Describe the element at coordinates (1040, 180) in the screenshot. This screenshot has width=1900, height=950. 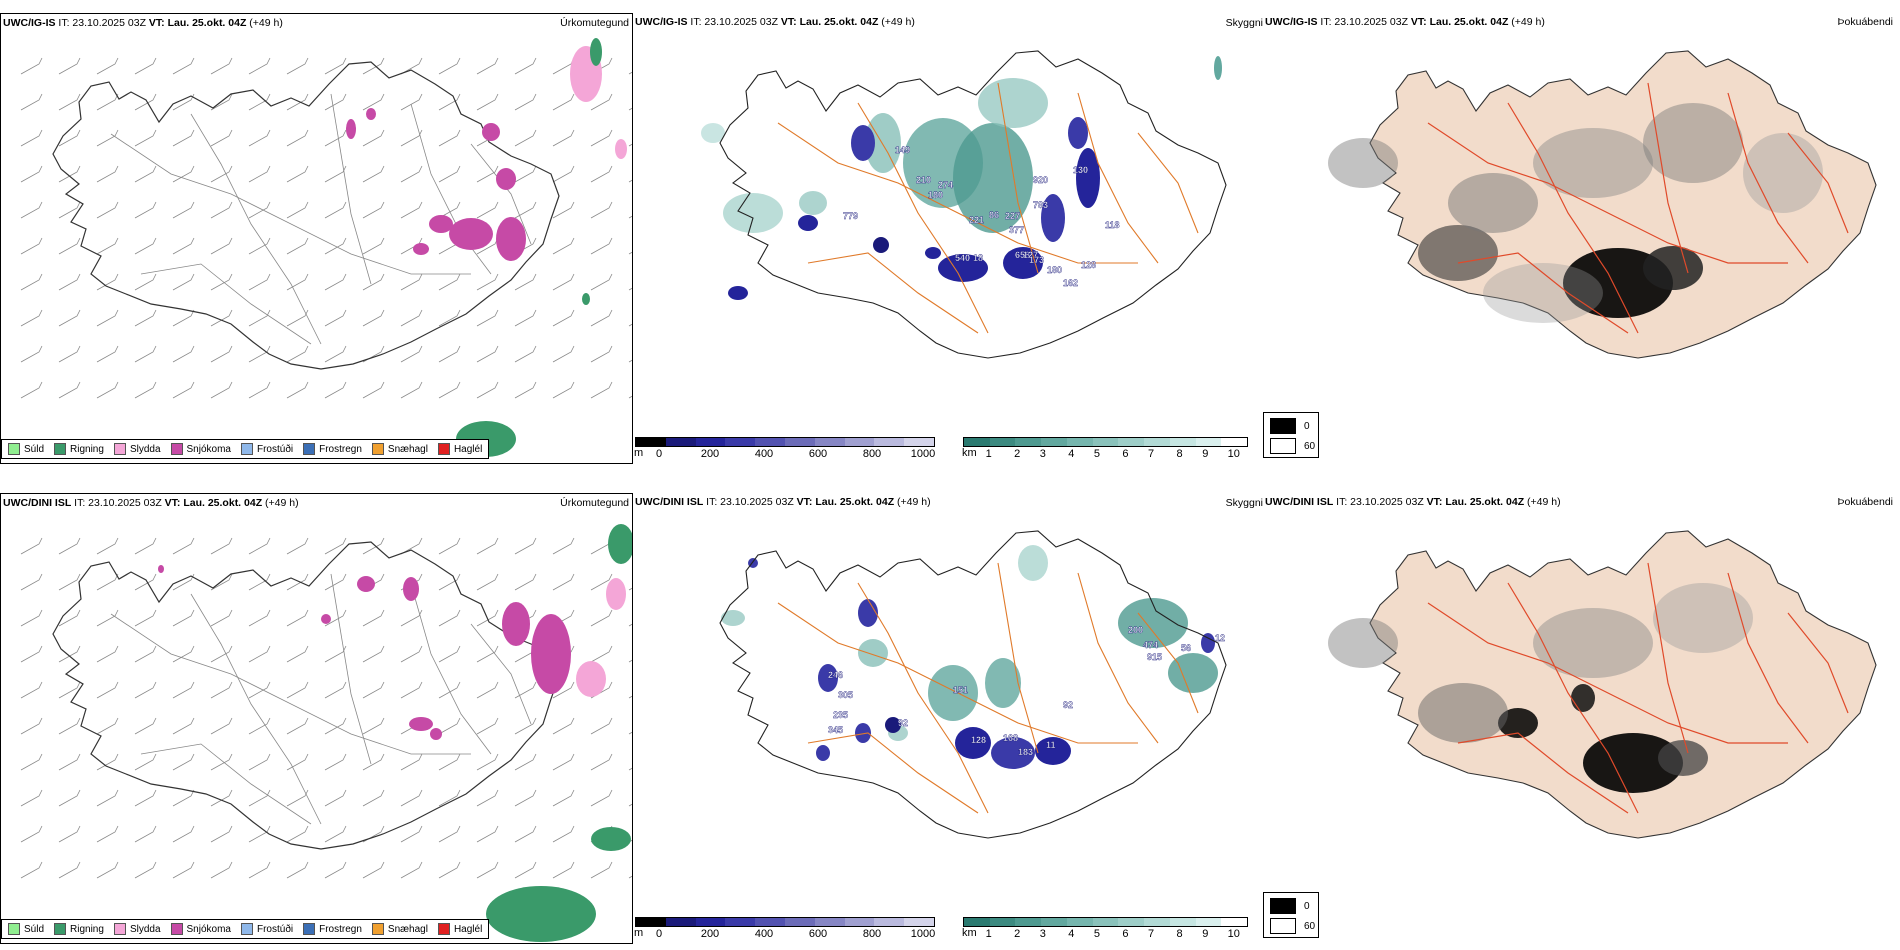
I see `ceiling-label: 920` at that location.